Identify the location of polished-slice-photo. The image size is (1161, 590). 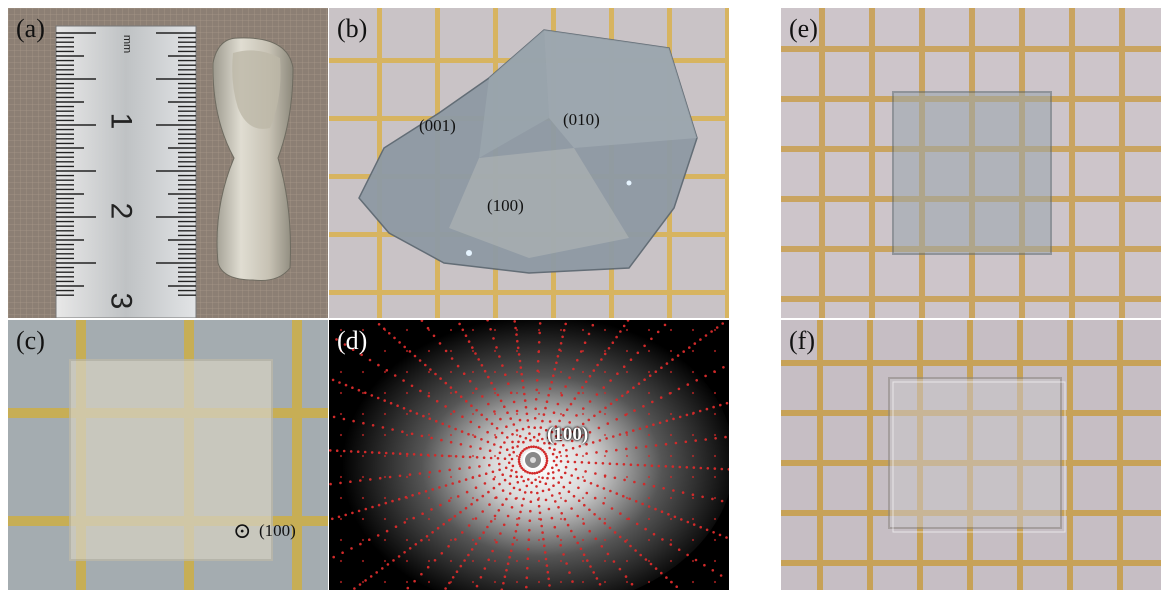
(168, 455).